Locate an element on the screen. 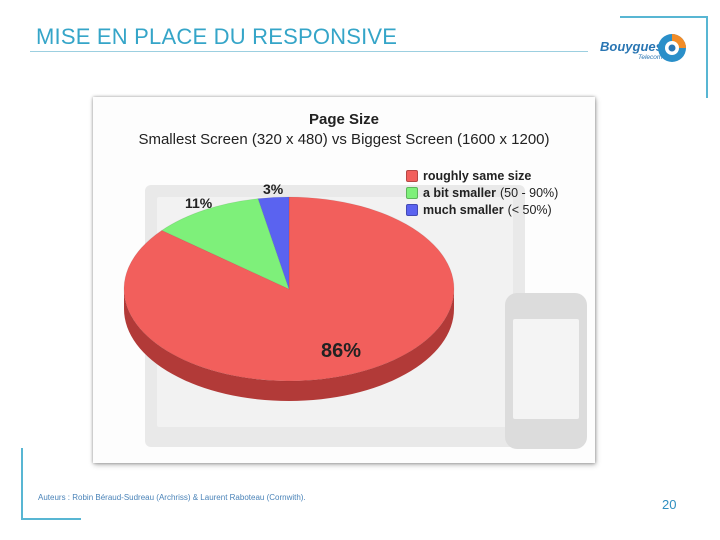 The image size is (720, 540). legend-range: (50 - 90%) is located at coordinates (529, 192).